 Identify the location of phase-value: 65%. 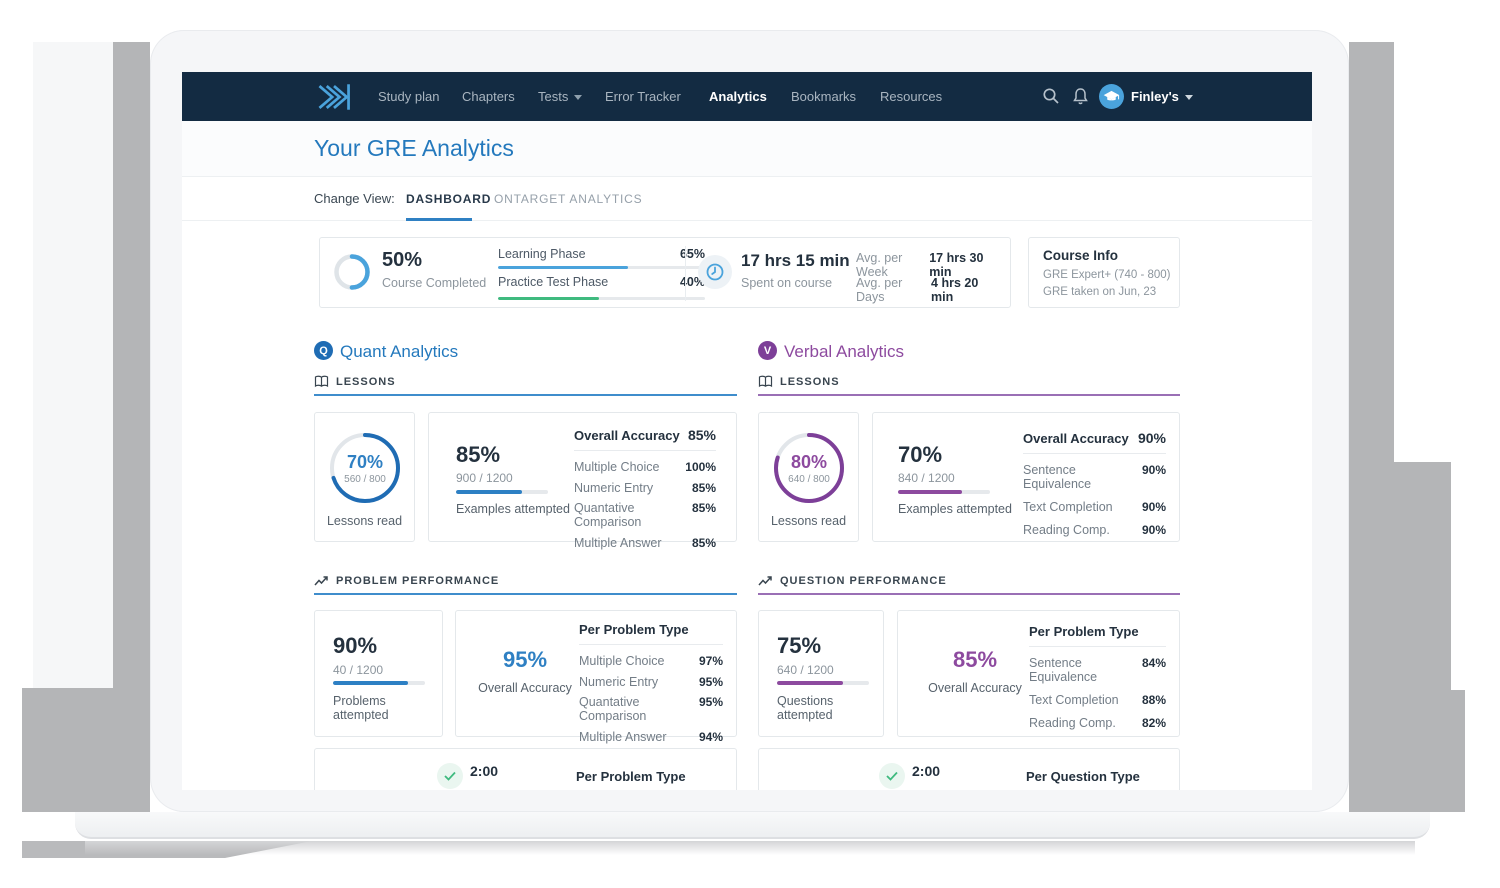
(692, 254).